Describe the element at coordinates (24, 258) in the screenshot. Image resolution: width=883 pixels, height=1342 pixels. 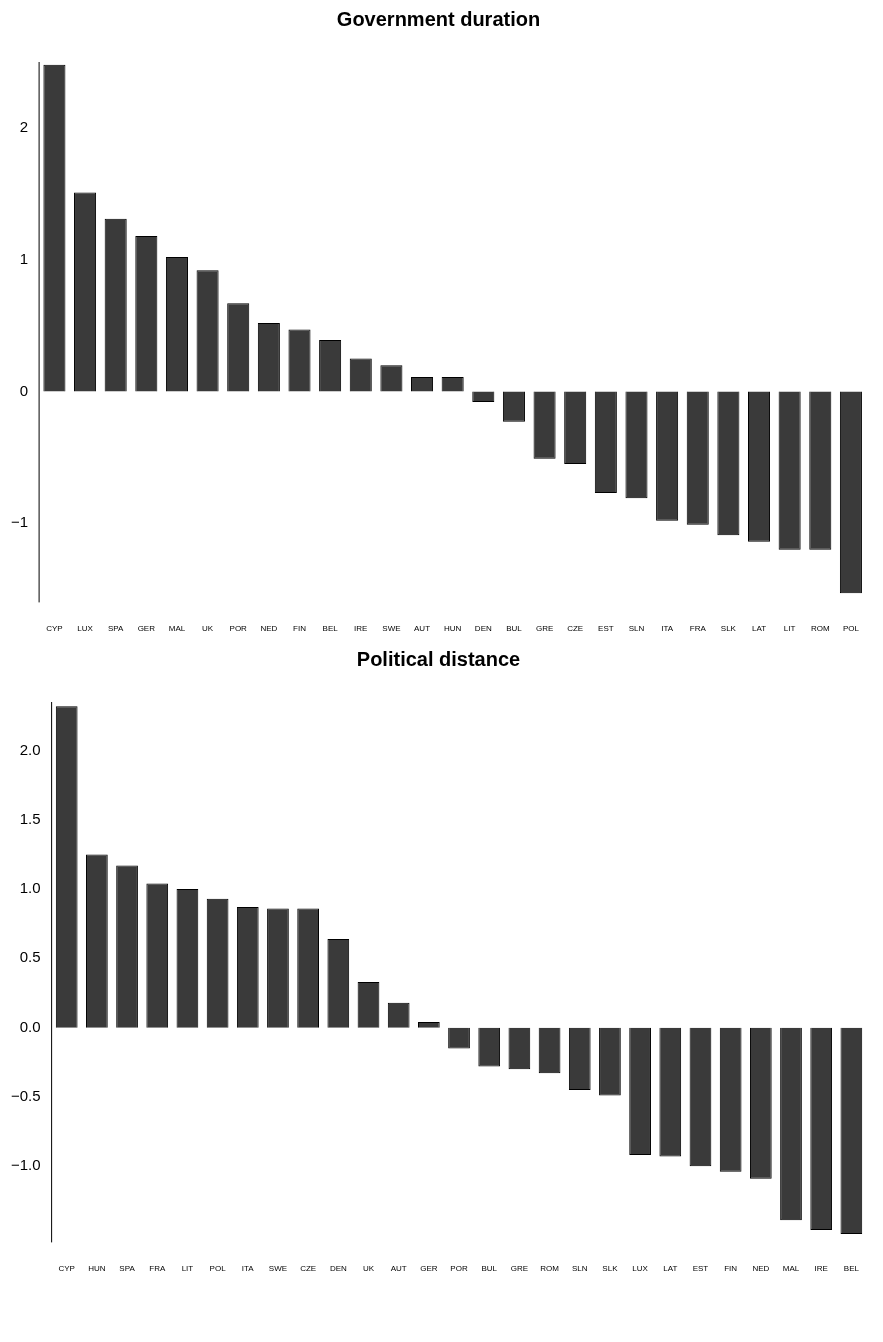
I see `y-tick-label: 1` at that location.